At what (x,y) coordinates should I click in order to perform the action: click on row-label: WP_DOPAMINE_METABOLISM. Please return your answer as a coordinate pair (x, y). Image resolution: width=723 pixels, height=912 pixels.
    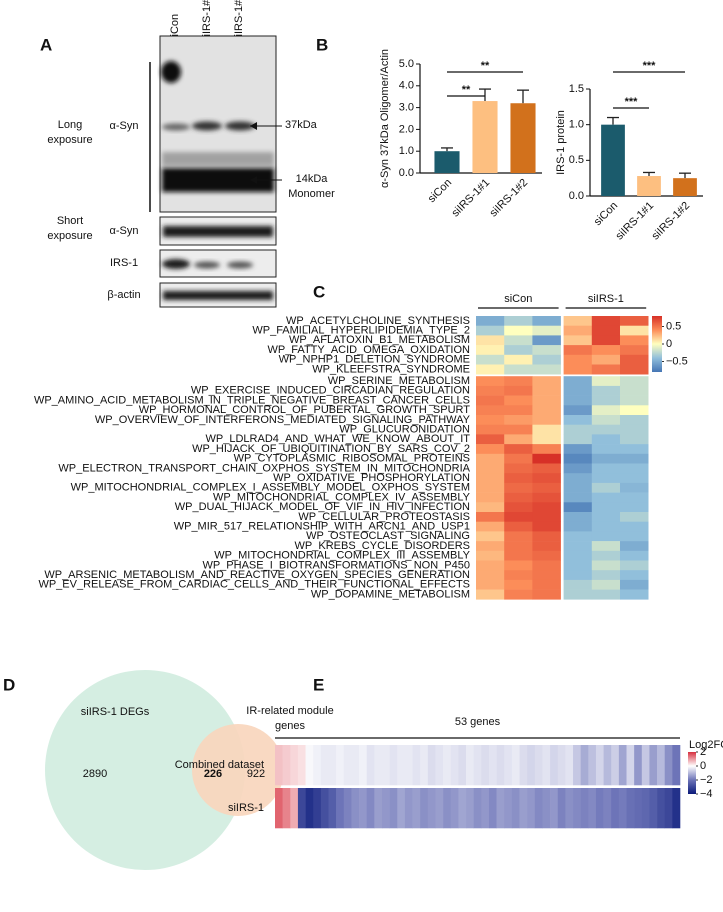
    Looking at the image, I should click on (390, 594).